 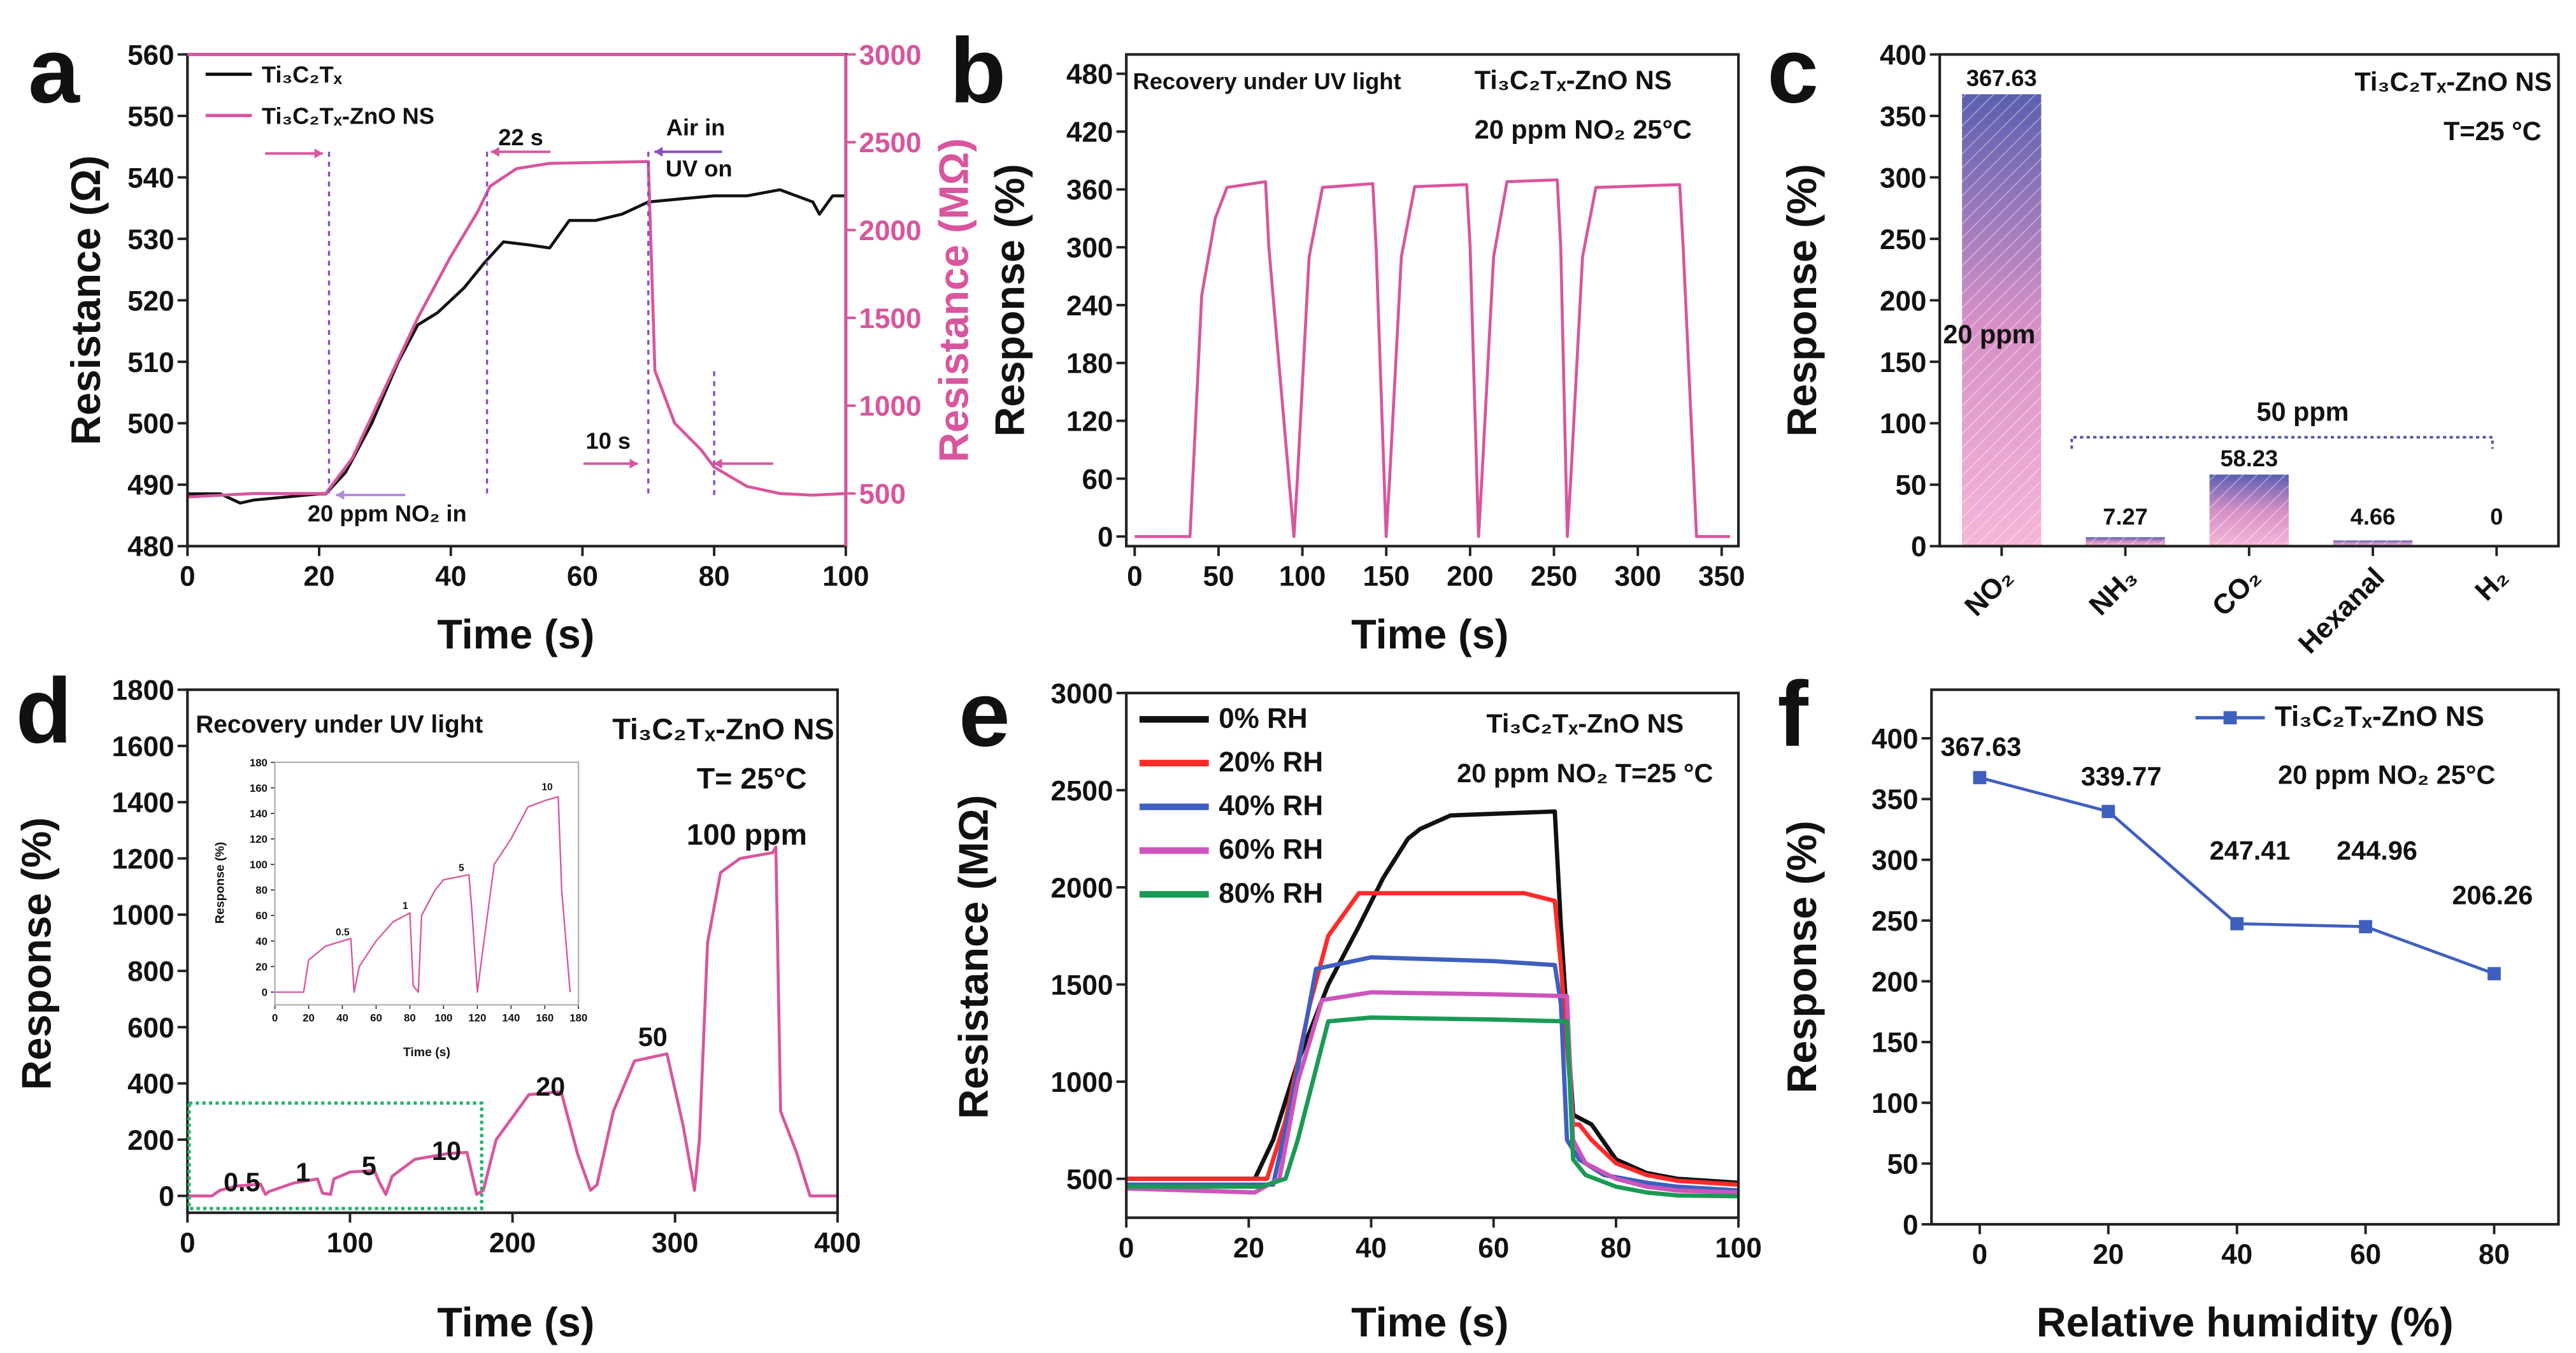 I want to click on annotation: 20, so click(x=550, y=1086).